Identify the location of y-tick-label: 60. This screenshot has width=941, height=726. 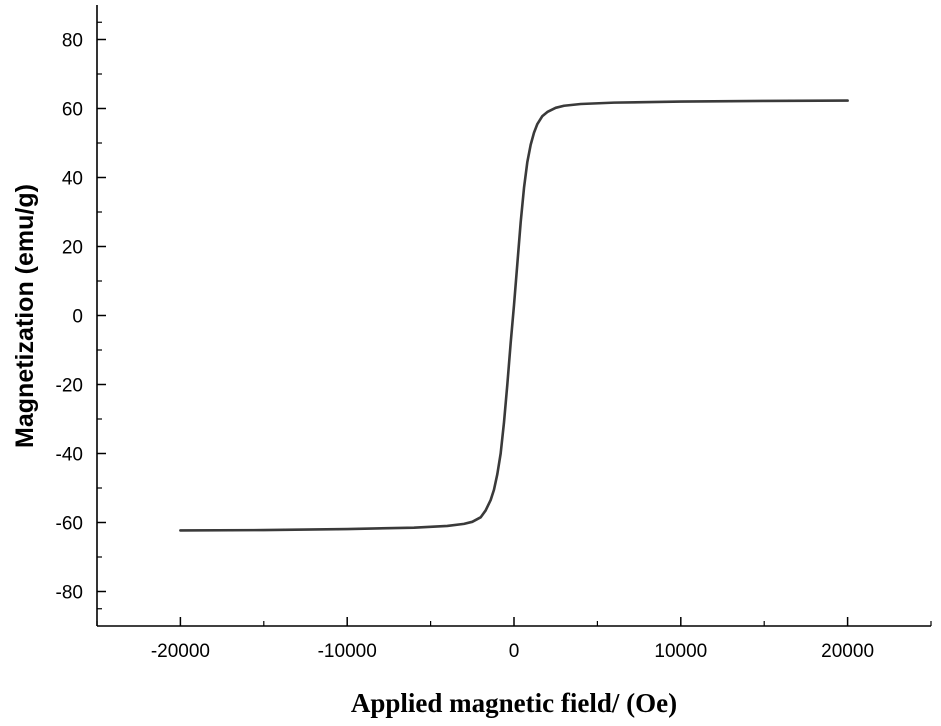
(72, 110).